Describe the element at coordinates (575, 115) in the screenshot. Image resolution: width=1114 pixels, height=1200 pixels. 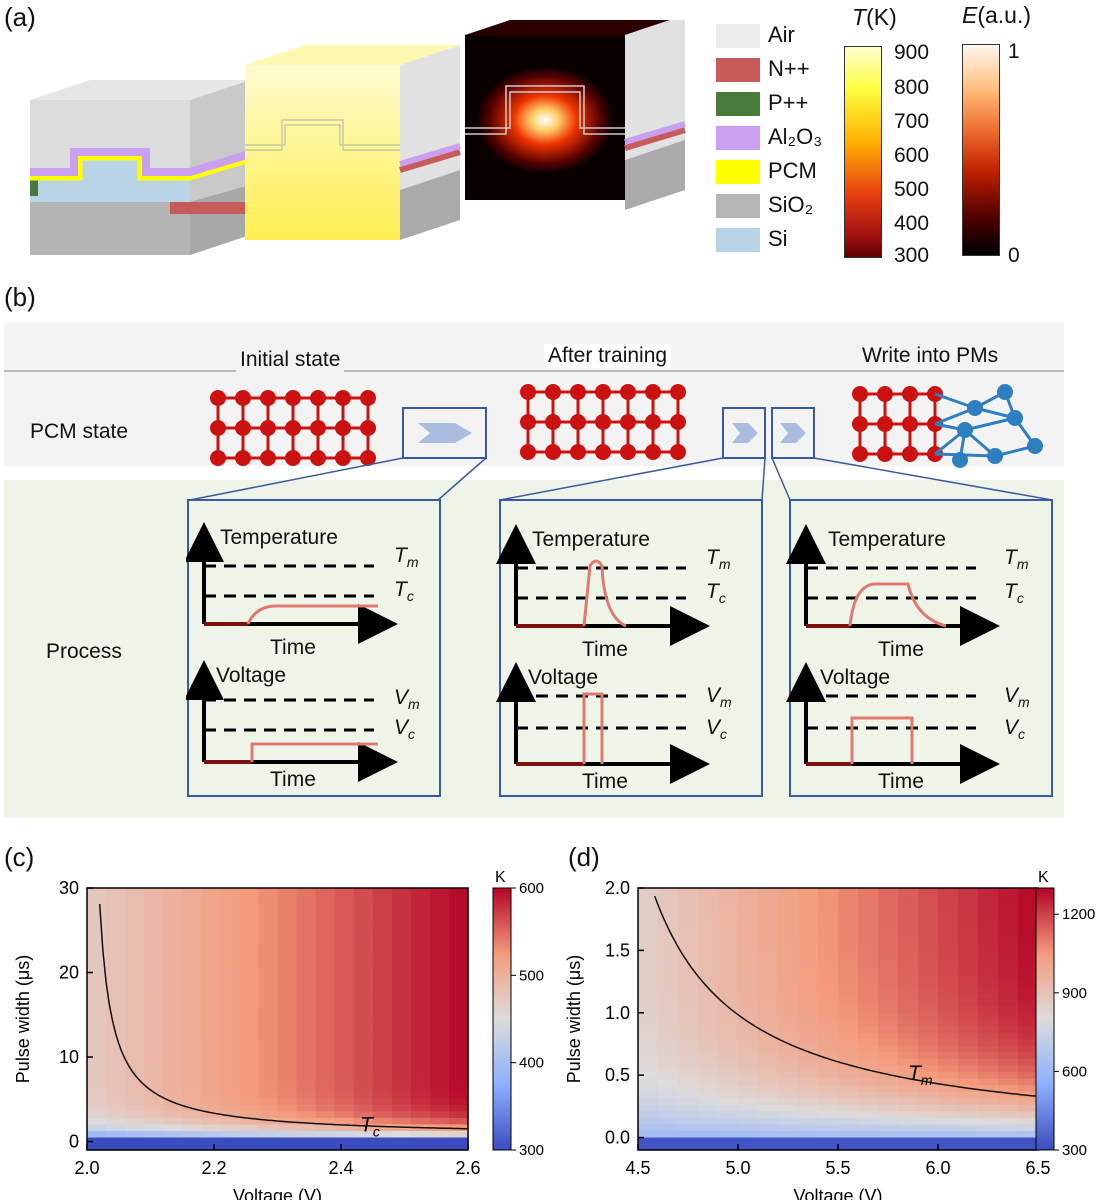
I see `electric-field-block` at that location.